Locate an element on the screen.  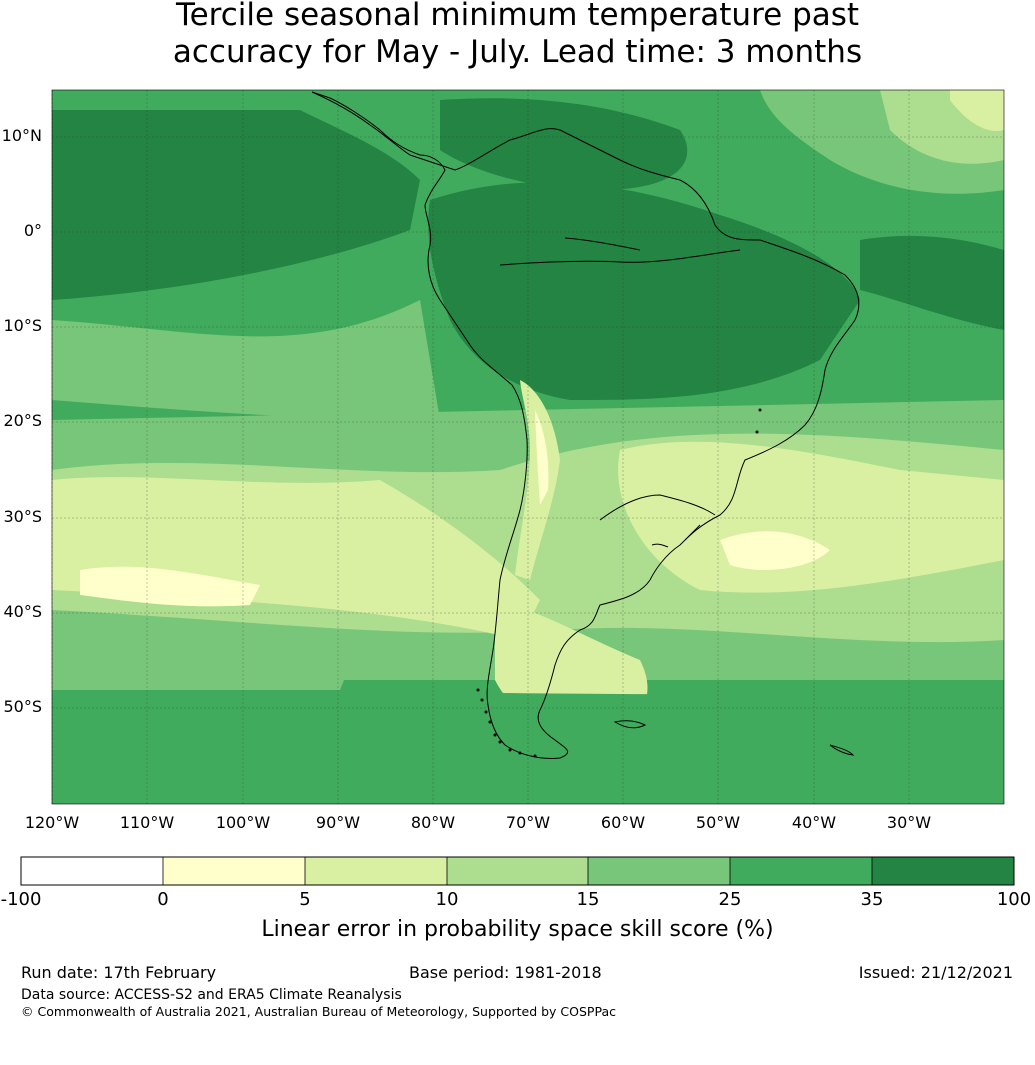
colorbar-tick: -100 is located at coordinates (21, 899).